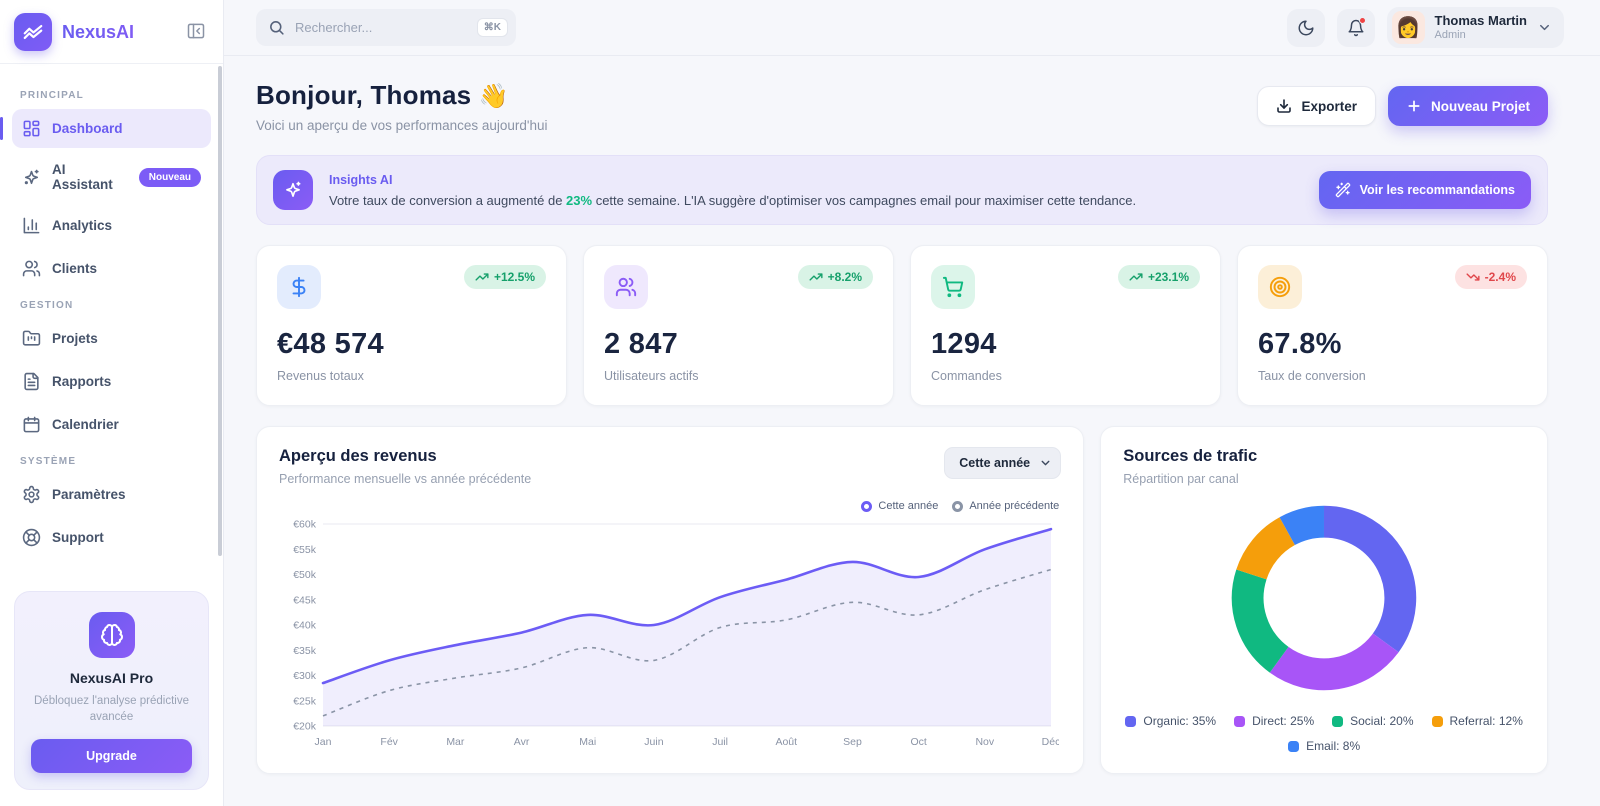  What do you see at coordinates (918, 742) in the screenshot?
I see `svg-text: Oct` at bounding box center [918, 742].